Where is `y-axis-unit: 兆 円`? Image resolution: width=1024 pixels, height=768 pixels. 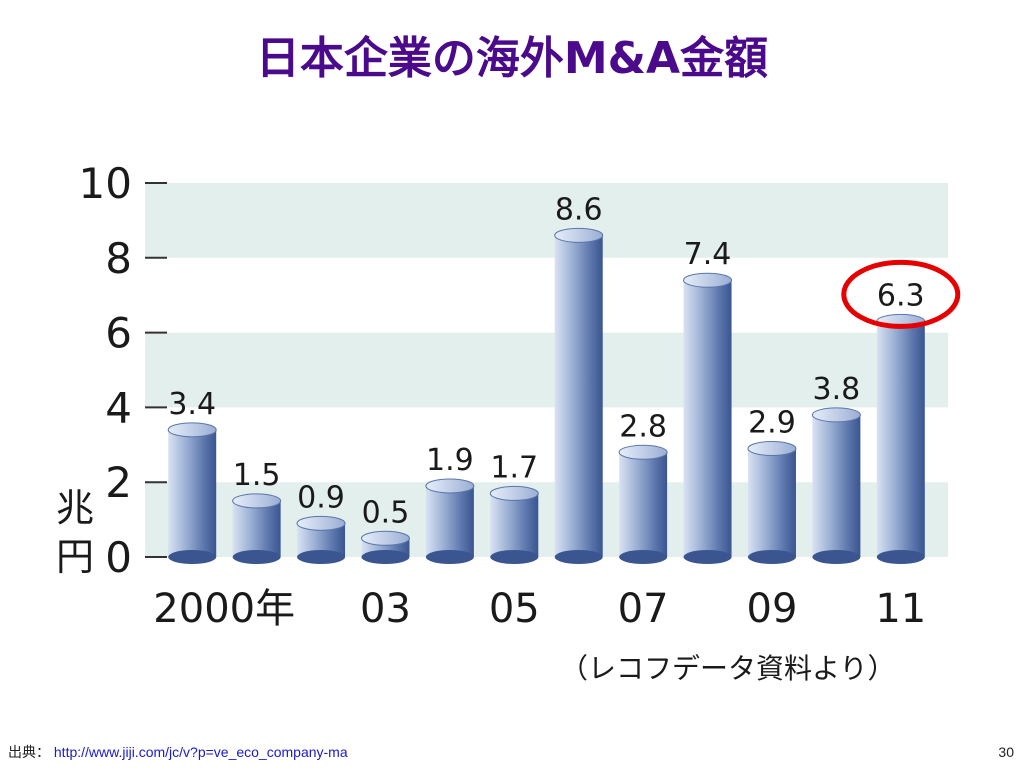
y-axis-unit: 兆 円 is located at coordinates (75, 532).